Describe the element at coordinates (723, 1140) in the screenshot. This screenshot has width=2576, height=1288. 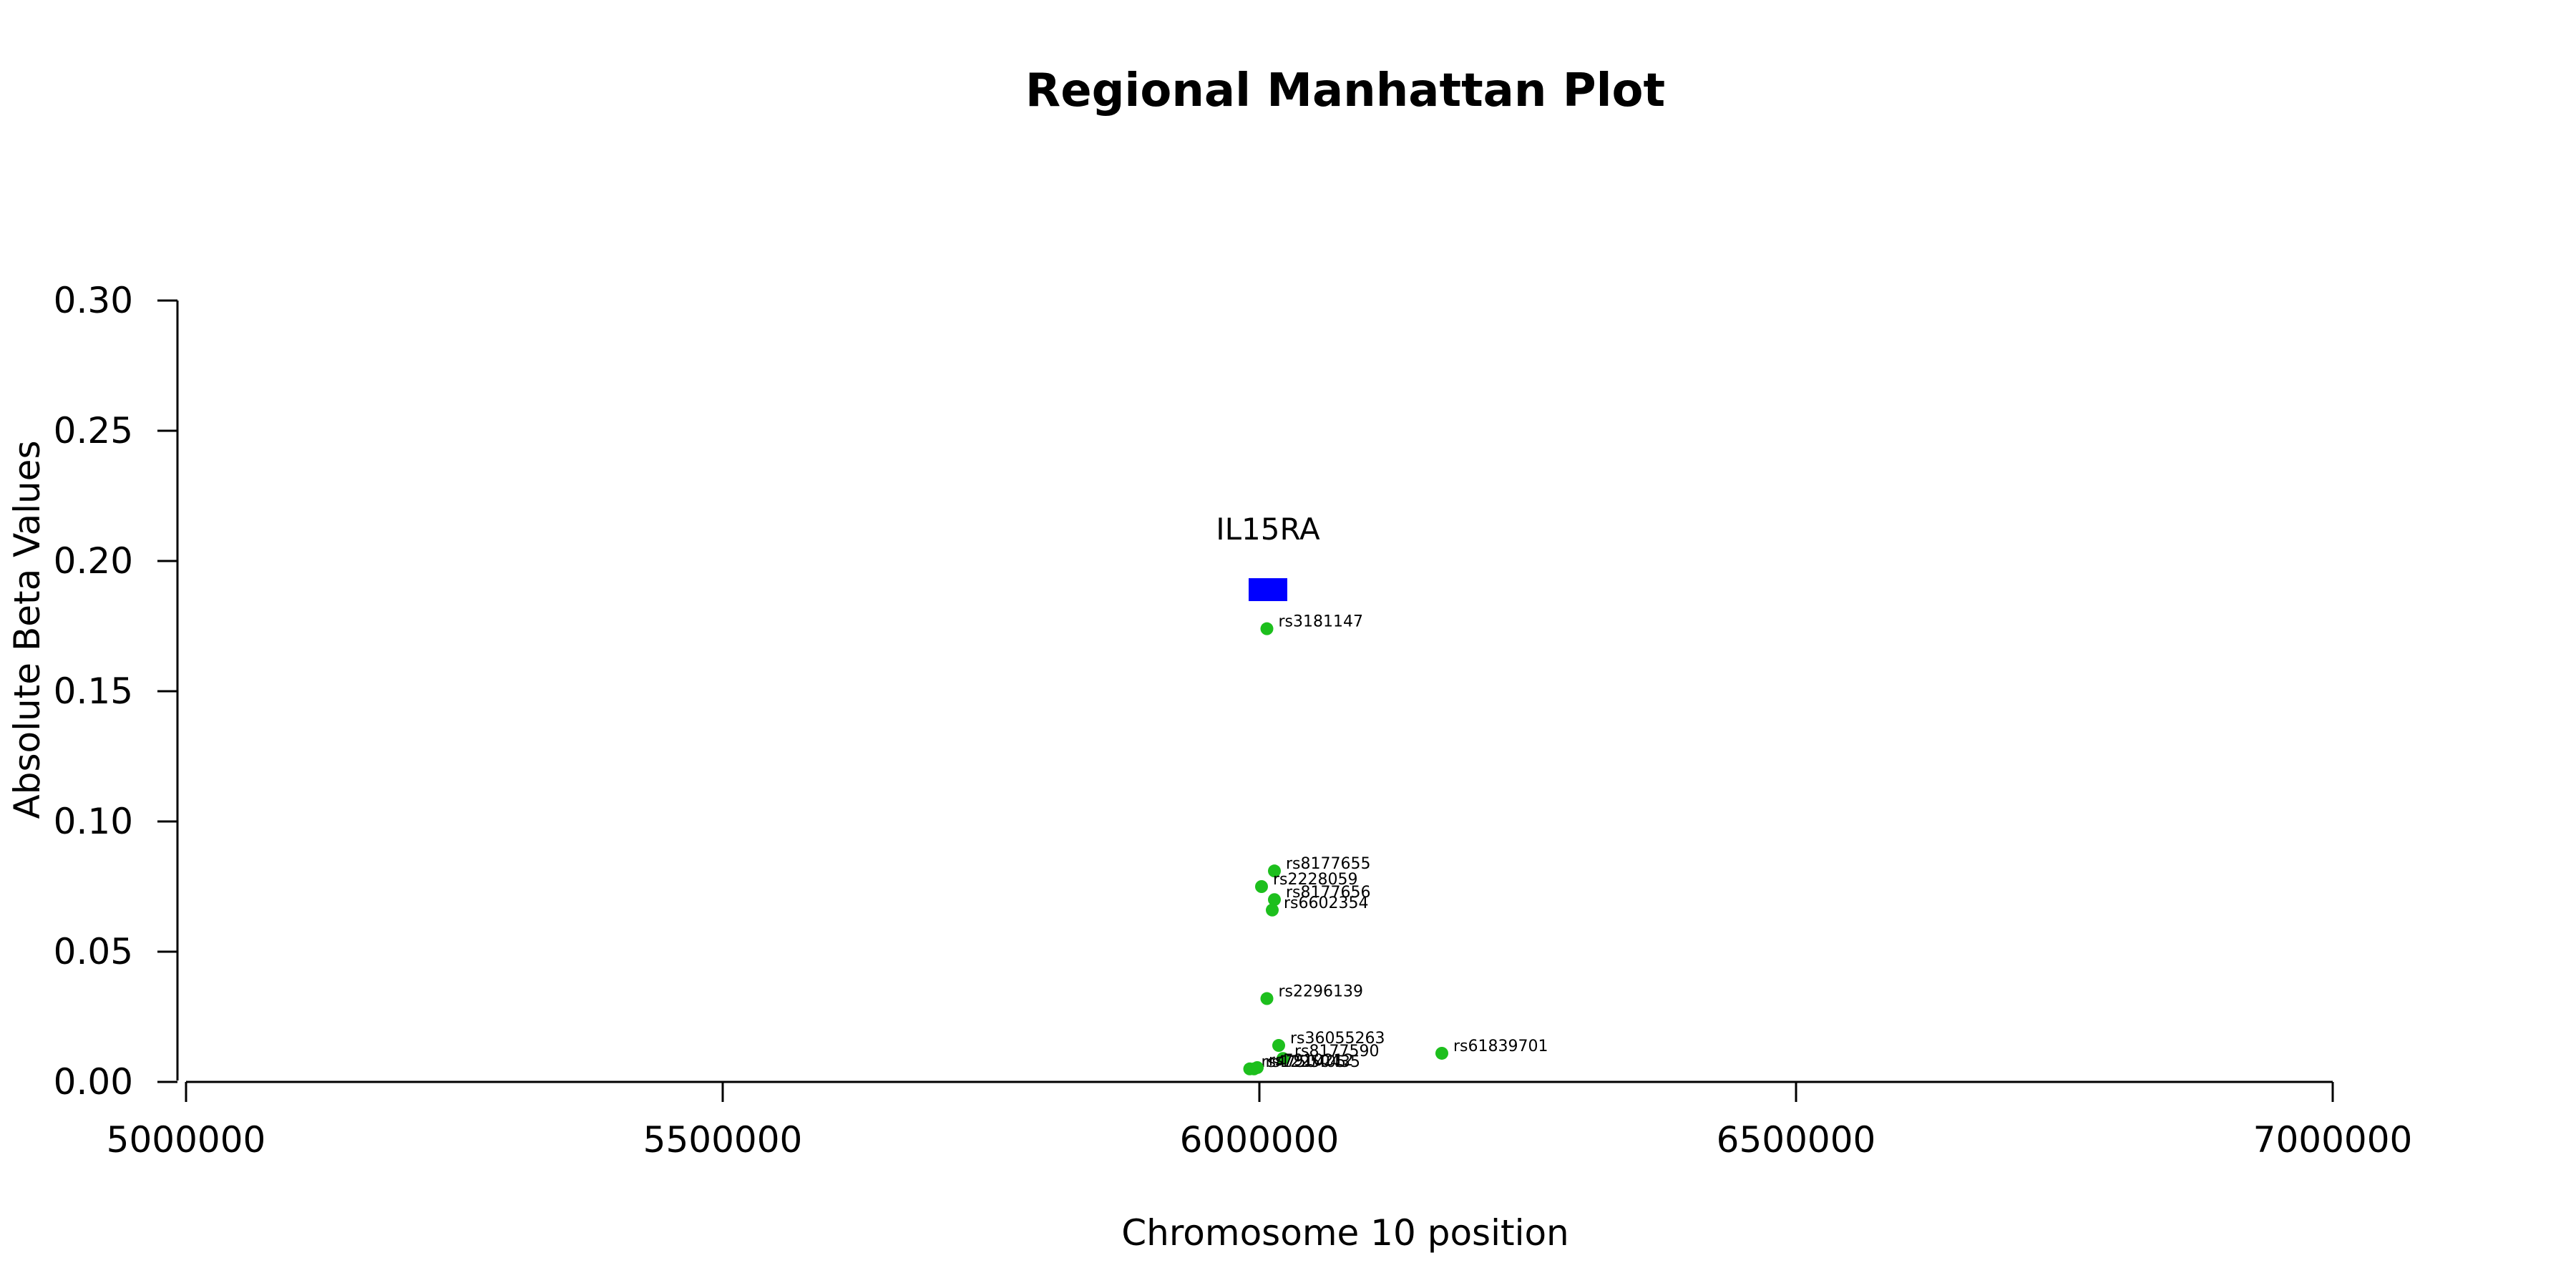
I see `x-tick-label: 5500000` at that location.